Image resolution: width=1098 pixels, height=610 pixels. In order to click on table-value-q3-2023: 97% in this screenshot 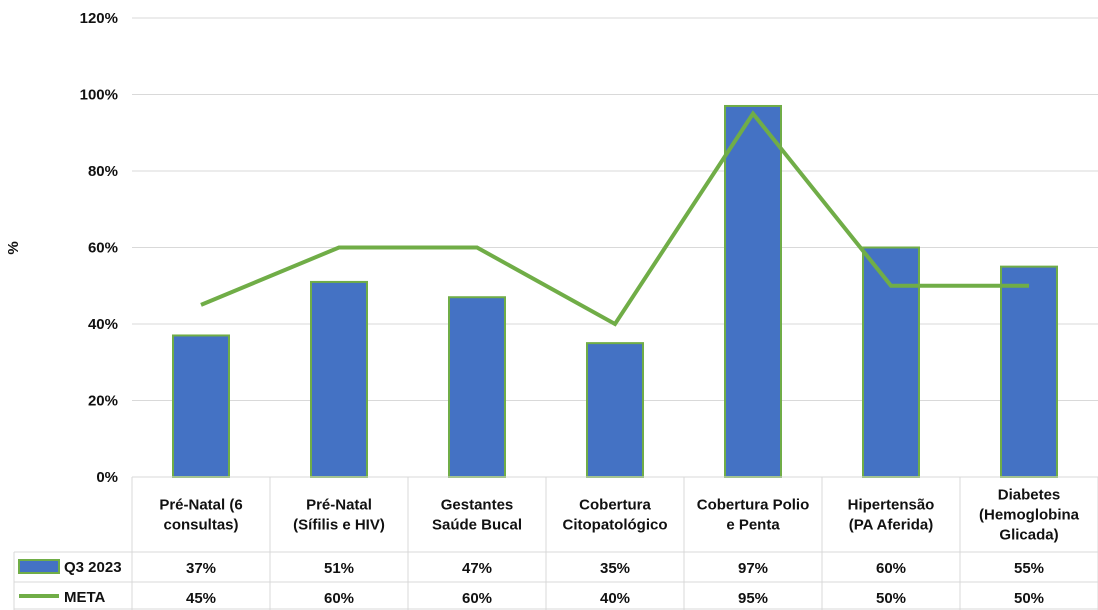, I will do `click(753, 568)`.